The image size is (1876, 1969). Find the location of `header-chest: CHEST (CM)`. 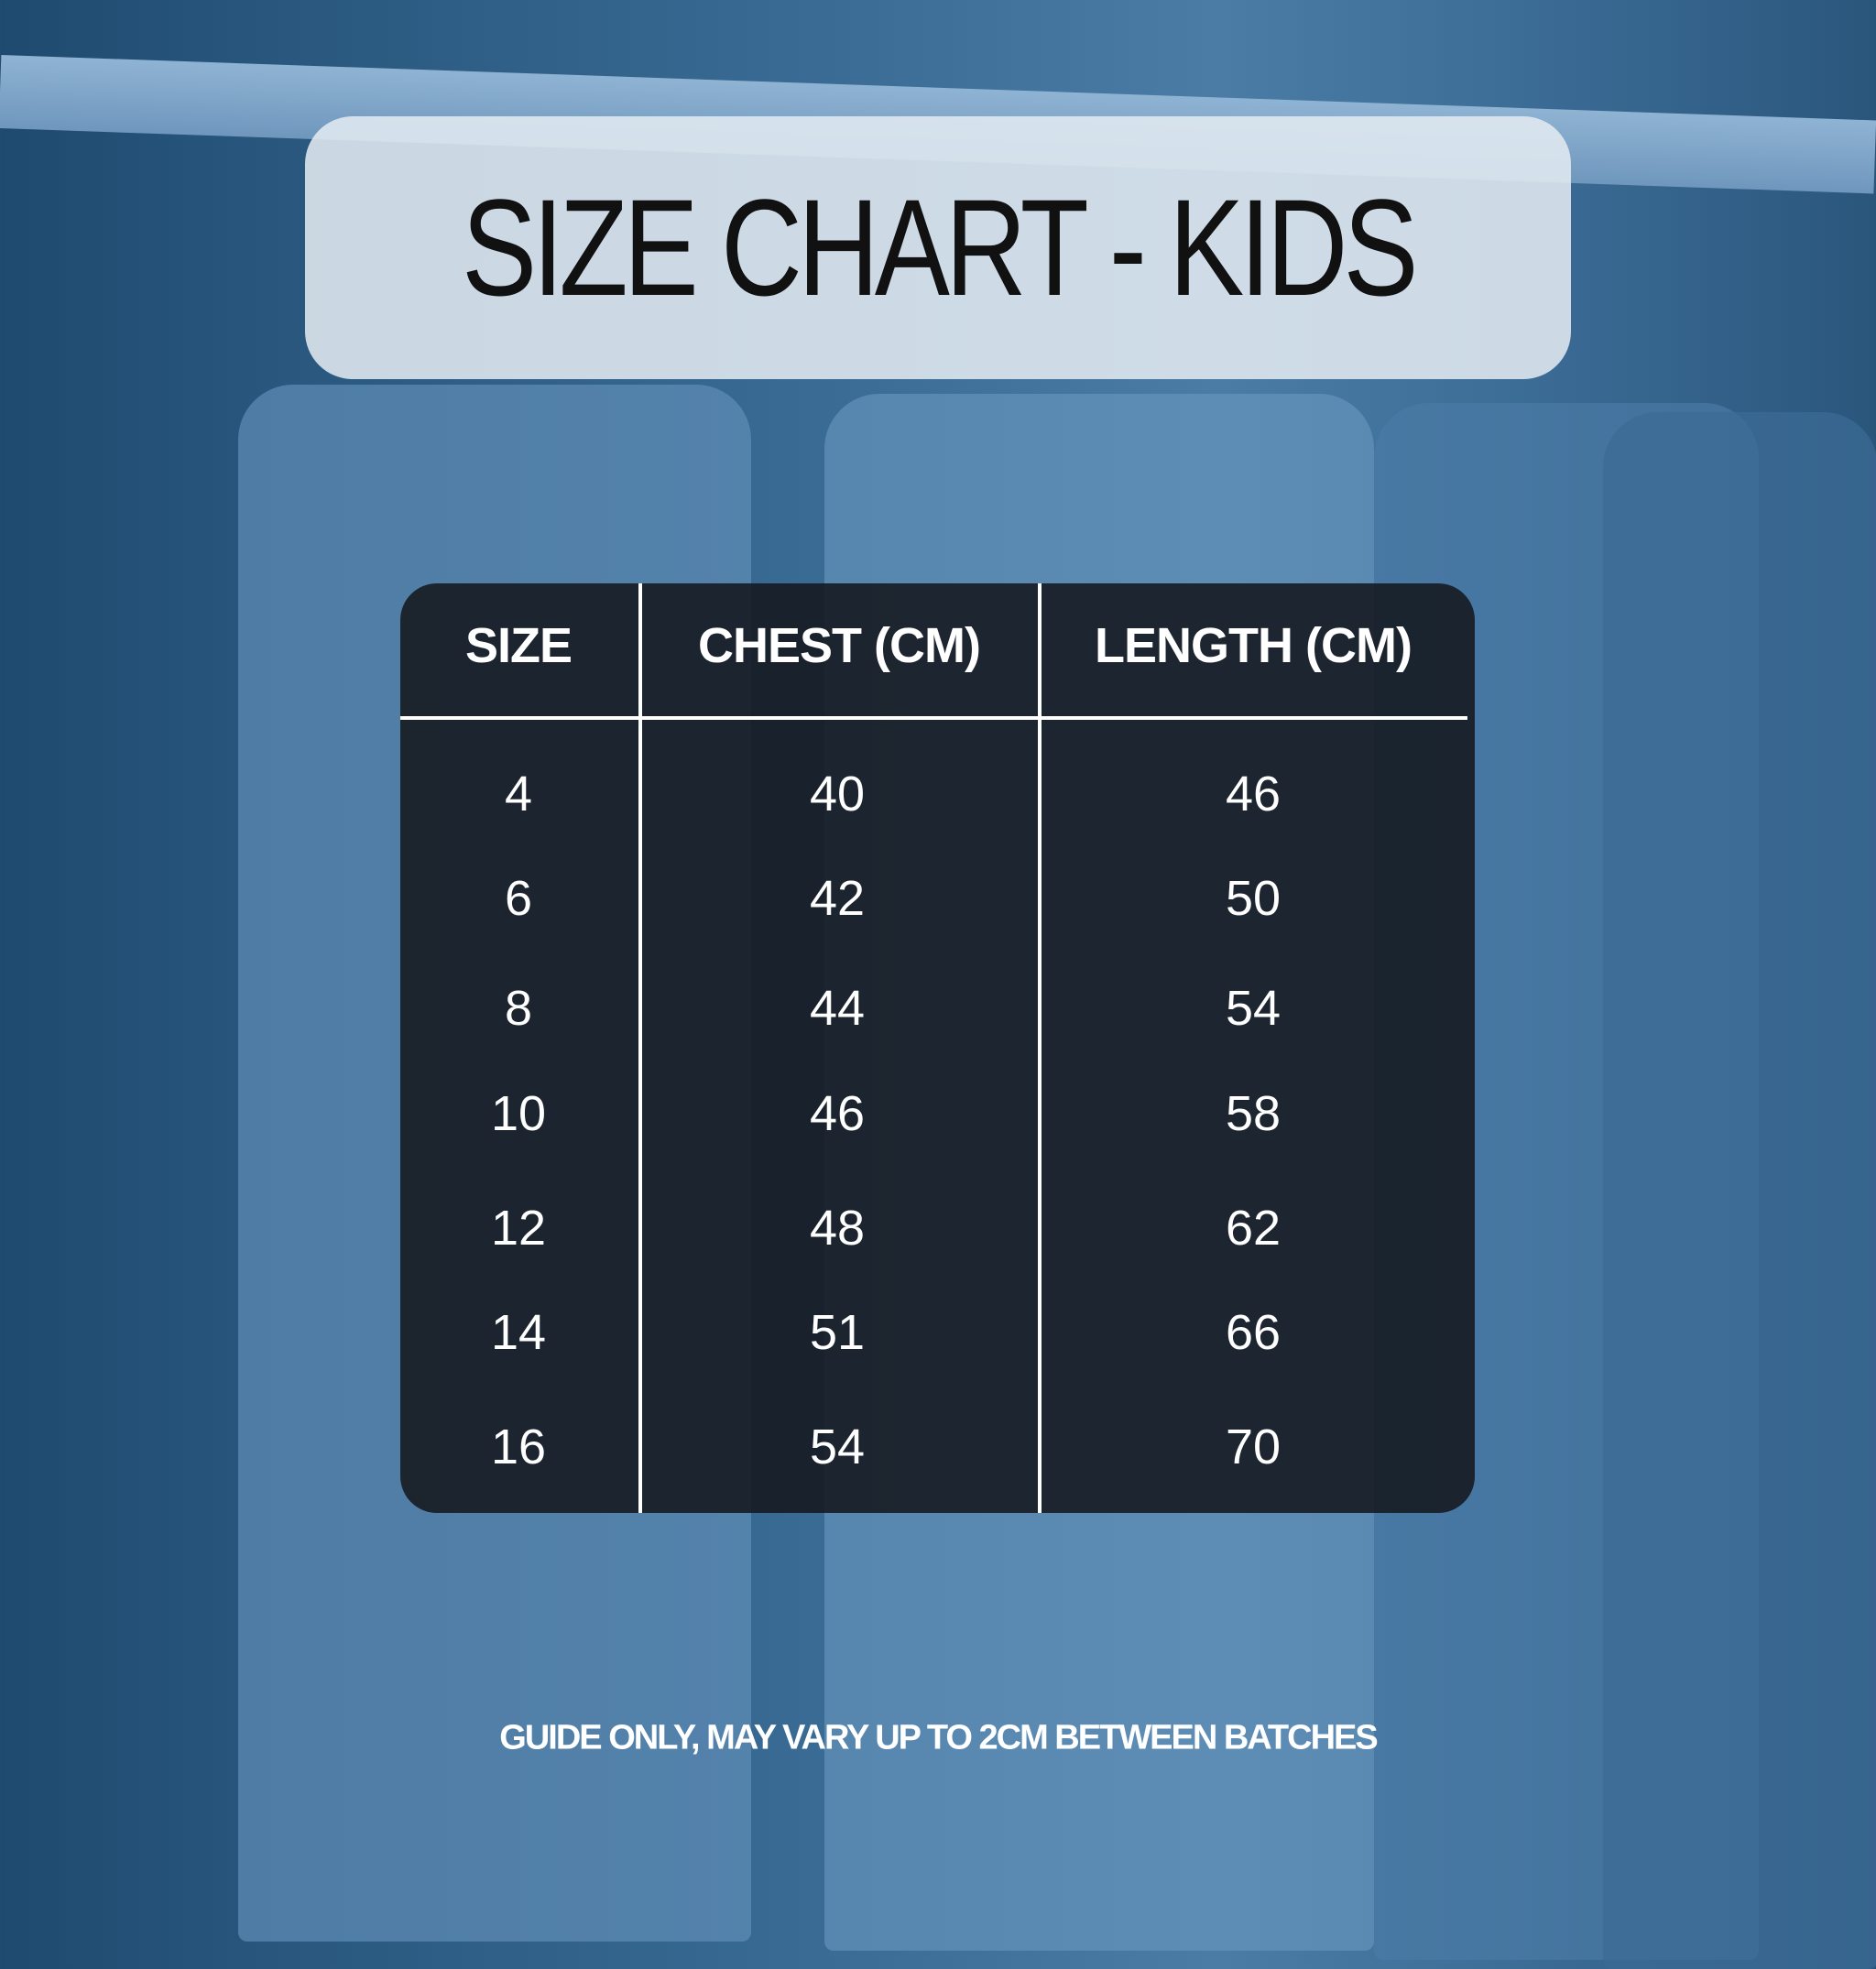

header-chest: CHEST (CM) is located at coordinates (839, 645).